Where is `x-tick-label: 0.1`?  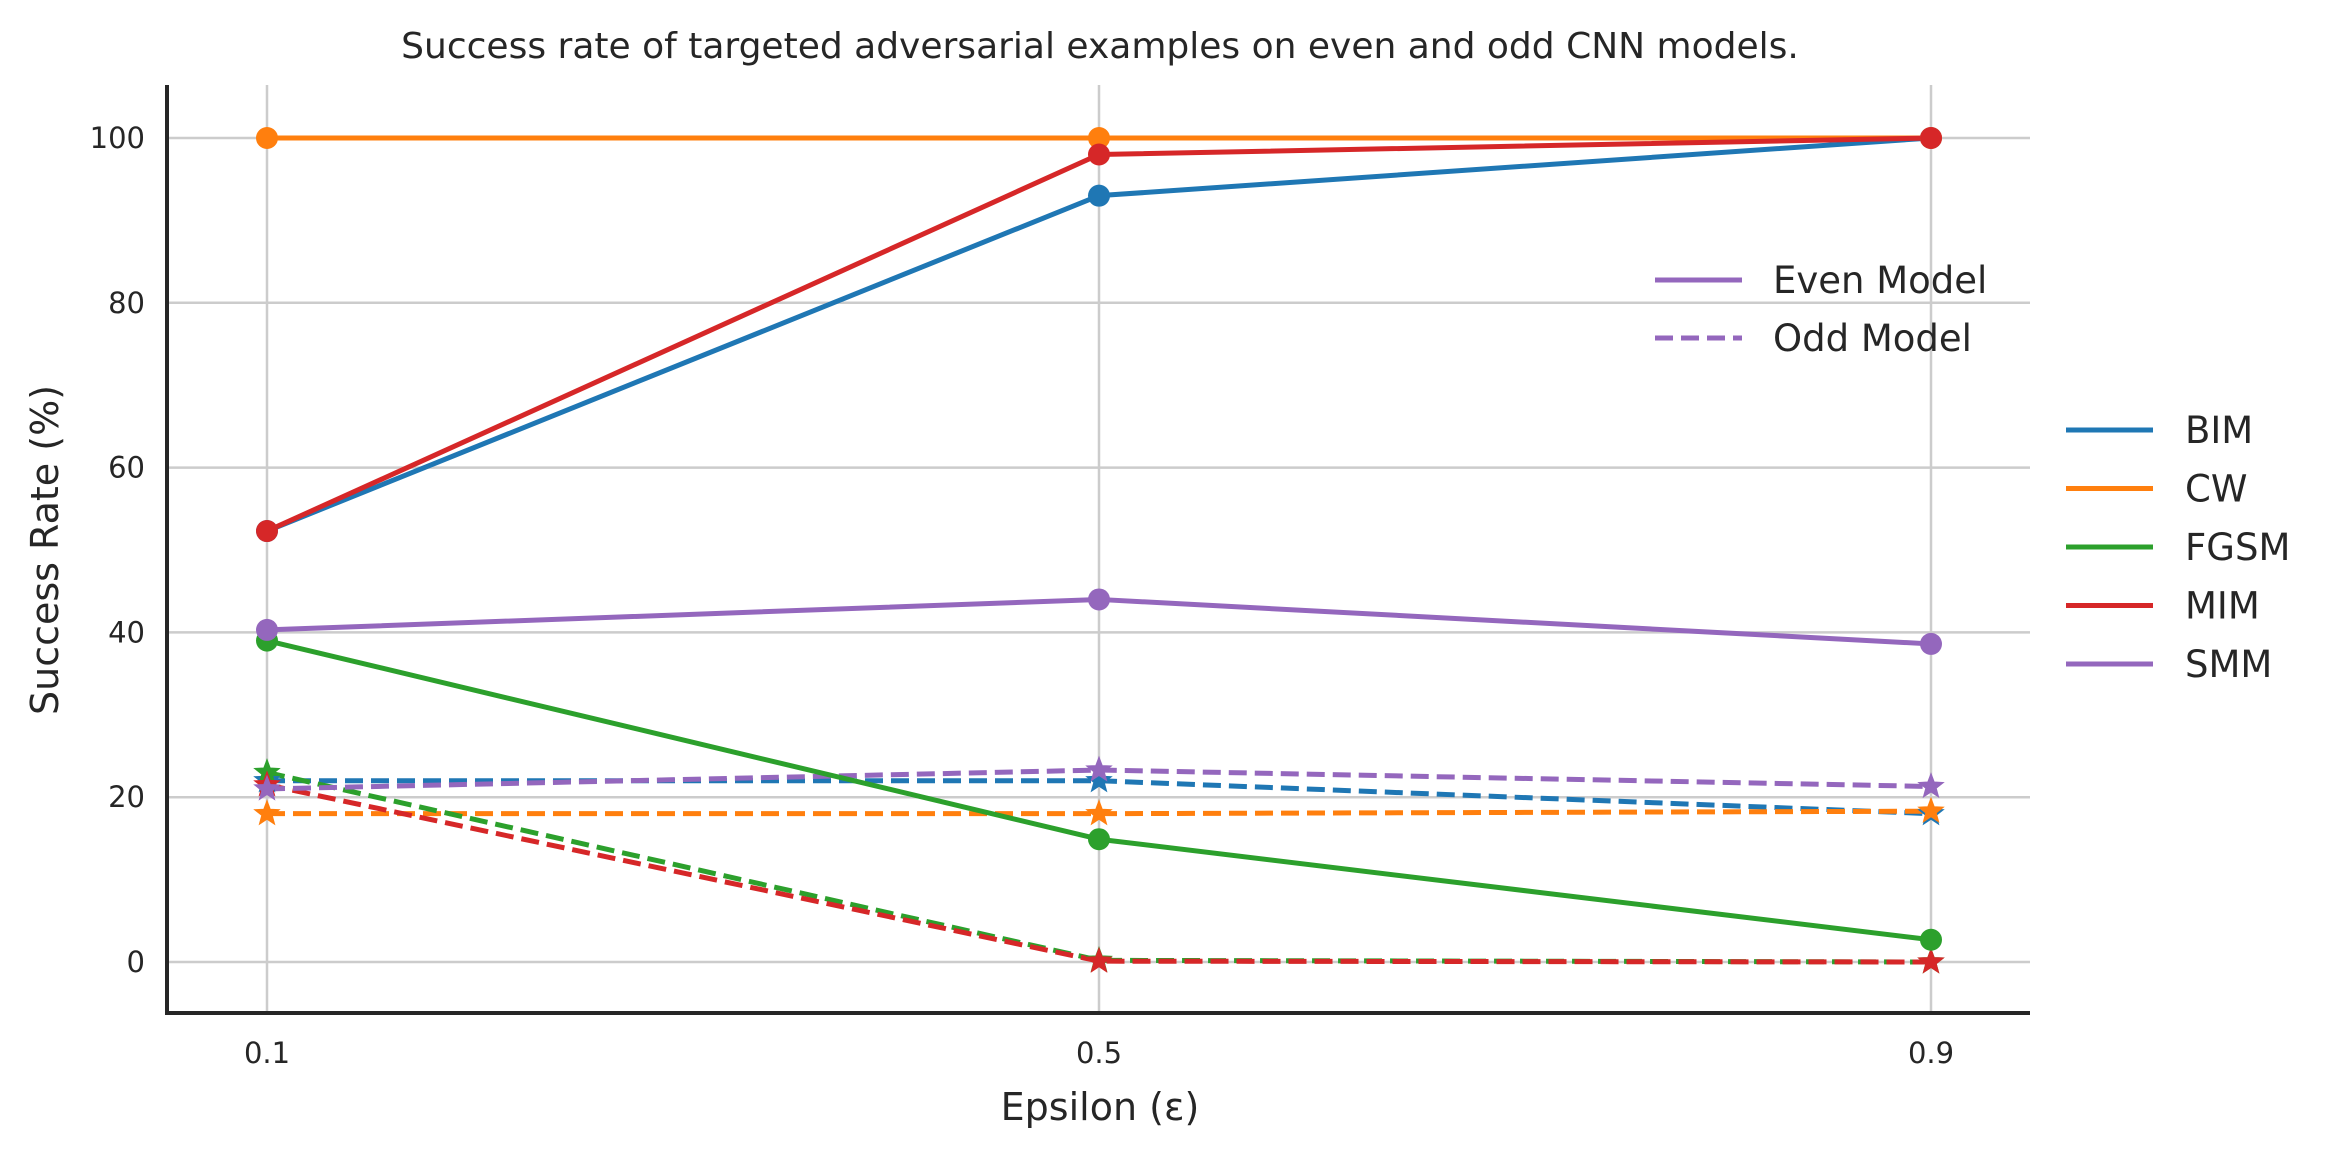 x-tick-label: 0.1 is located at coordinates (267, 1053).